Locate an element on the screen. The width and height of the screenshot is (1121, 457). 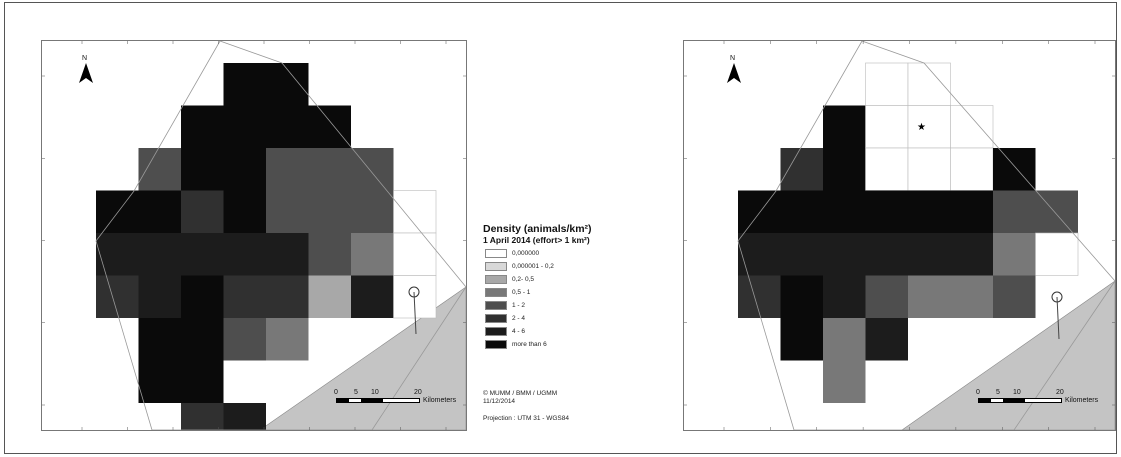
credits-line2: 11/12/2014 is located at coordinates (499, 401).